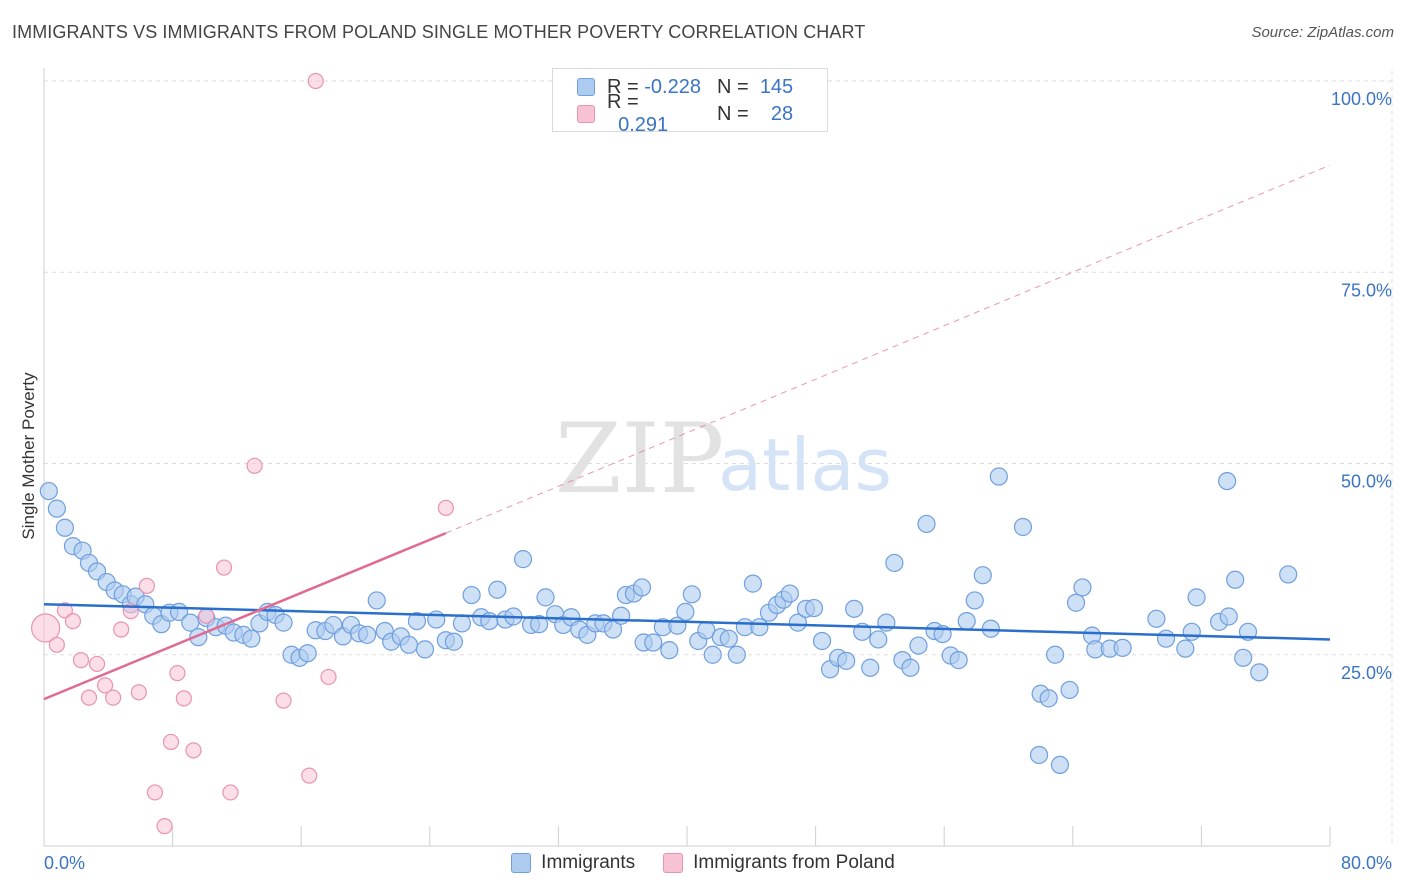 The height and width of the screenshot is (892, 1406). What do you see at coordinates (755, 87) in the screenshot?
I see `legend-n: N = 145` at bounding box center [755, 87].